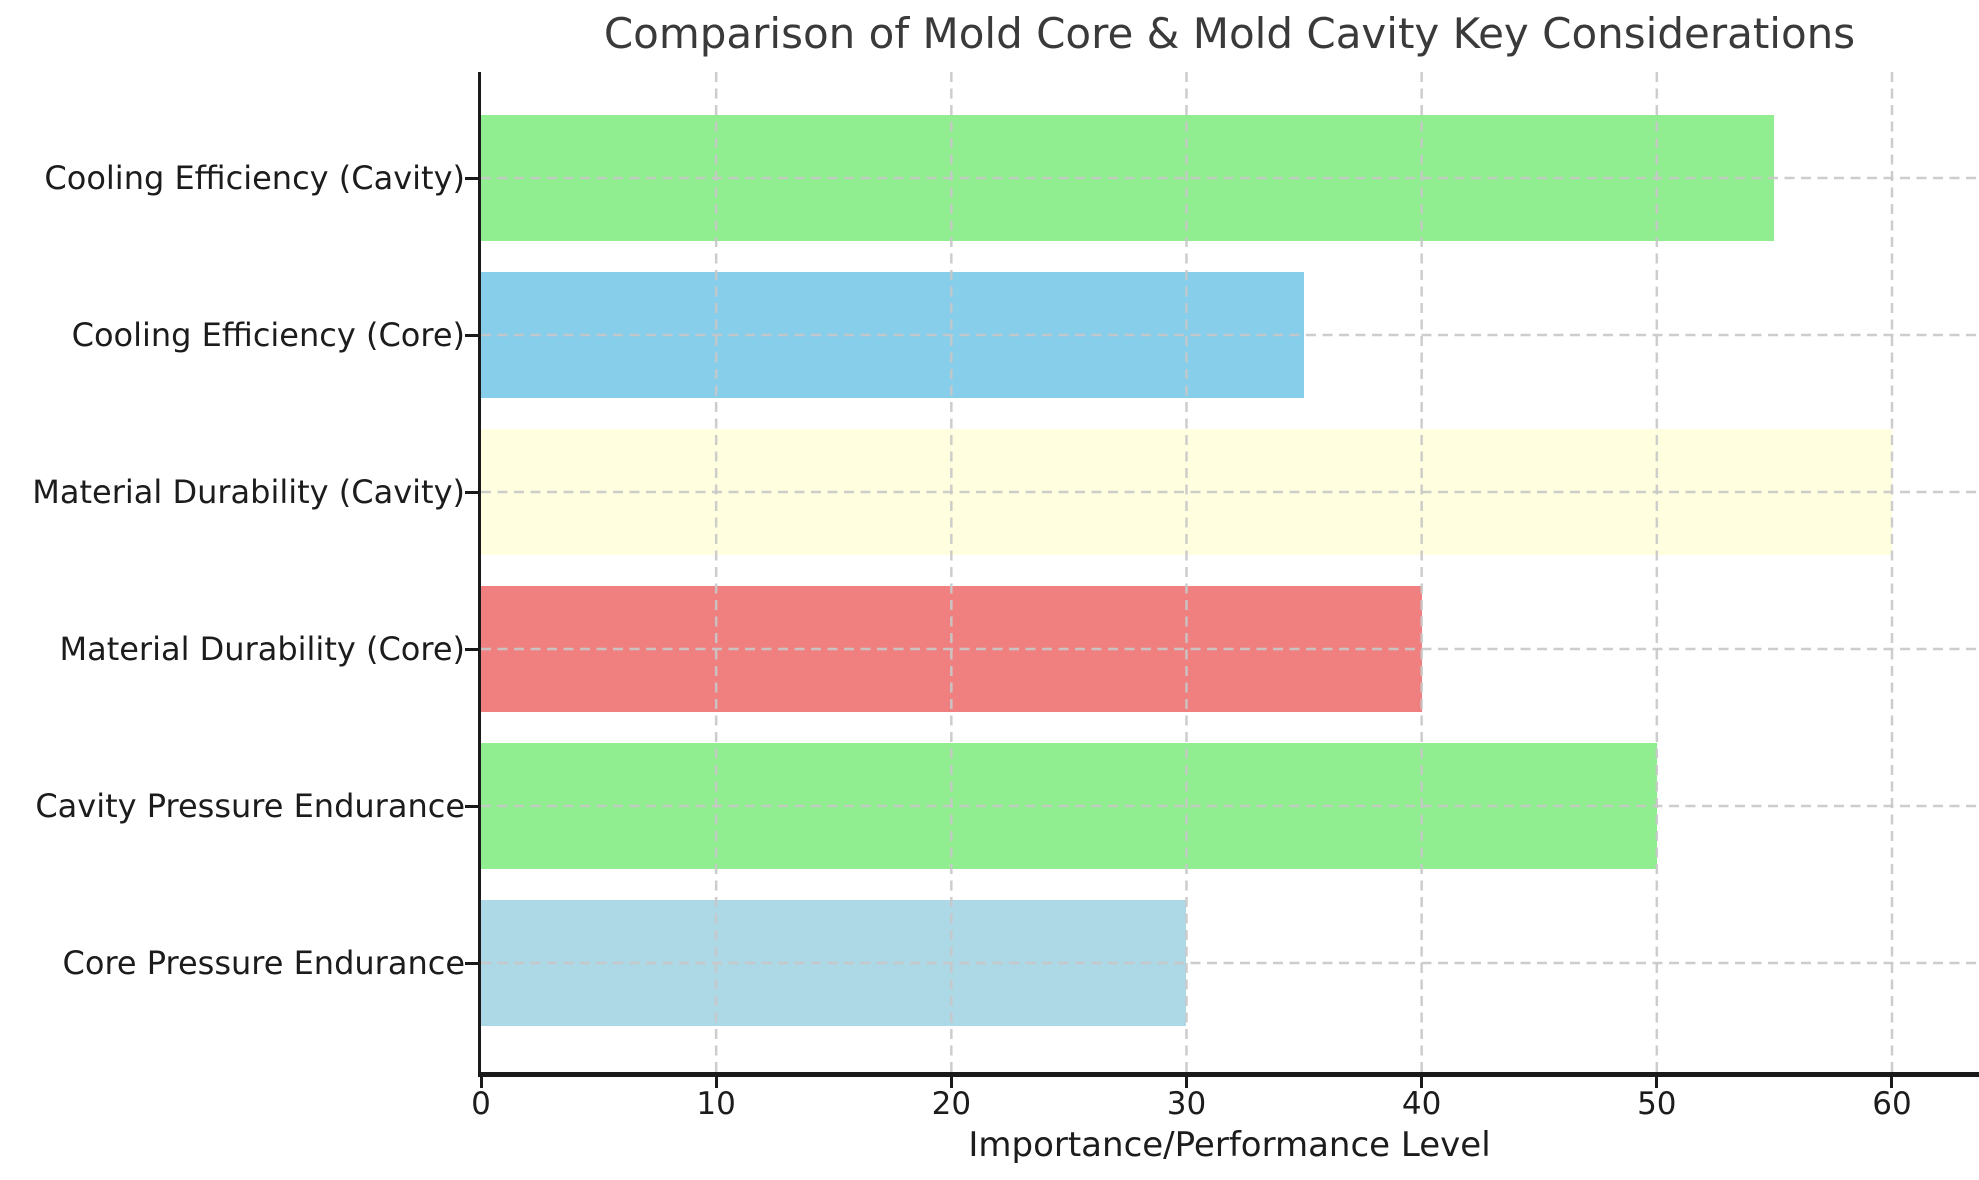 This screenshot has width=1979, height=1180. I want to click on y-category-label-4: Material Durability (Core), so click(262, 649).